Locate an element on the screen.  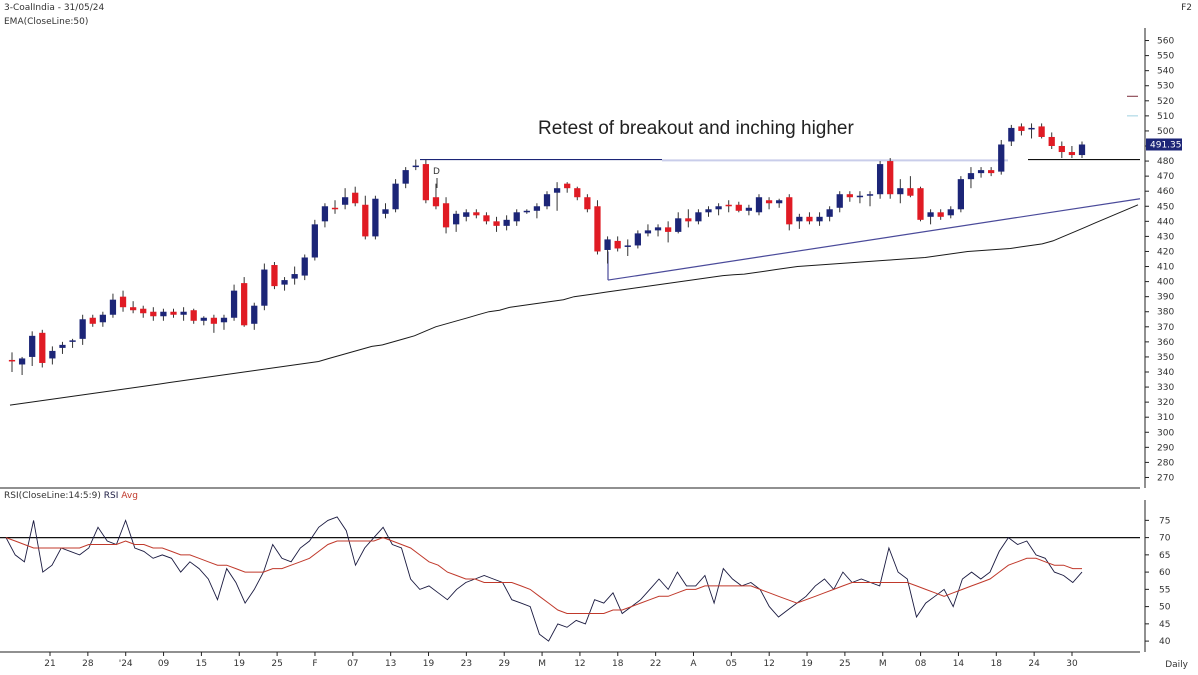
x-tick-label: 05 is located at coordinates (731, 664).